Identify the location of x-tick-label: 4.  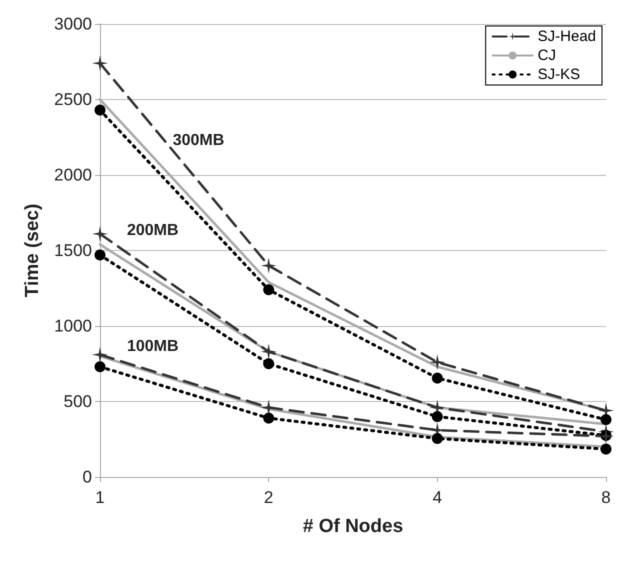
(437, 497).